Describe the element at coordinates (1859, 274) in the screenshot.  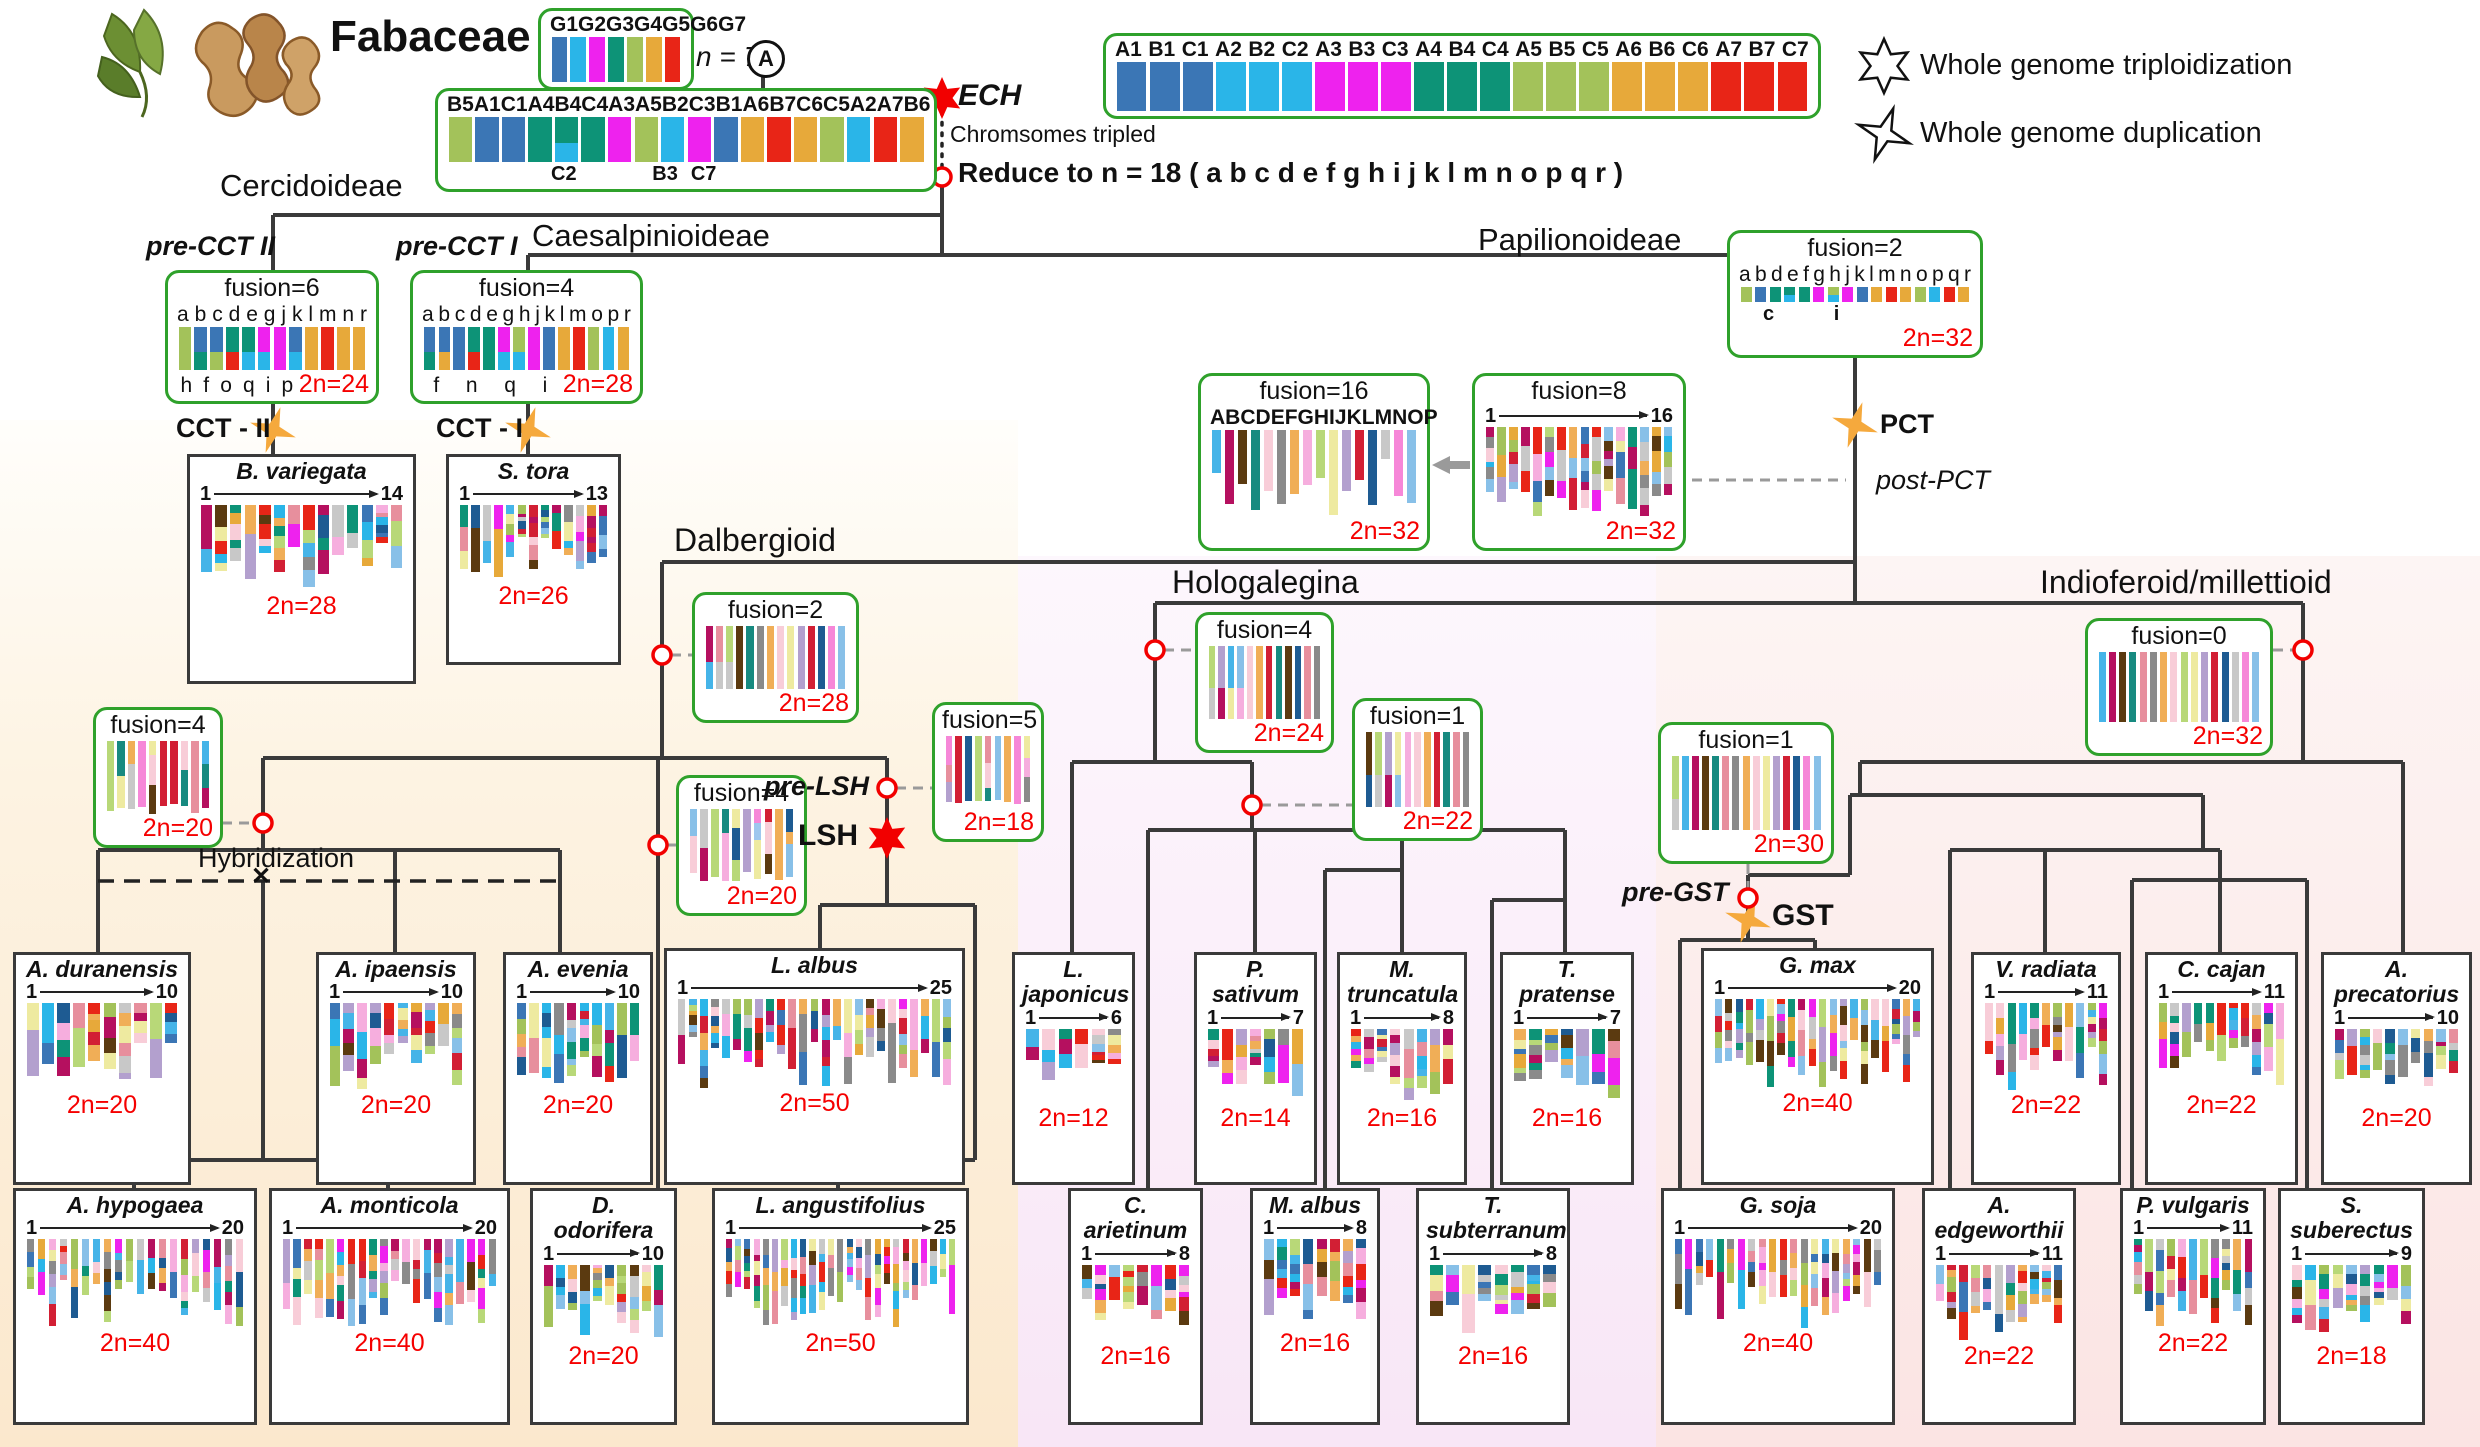
I see `chromosome-letter: k` at that location.